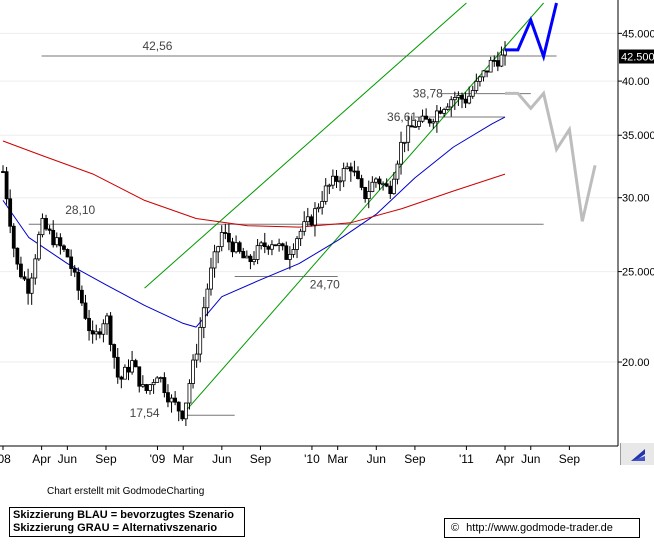 This screenshot has height=550, width=654. I want to click on level-label: 28,10, so click(80, 210).